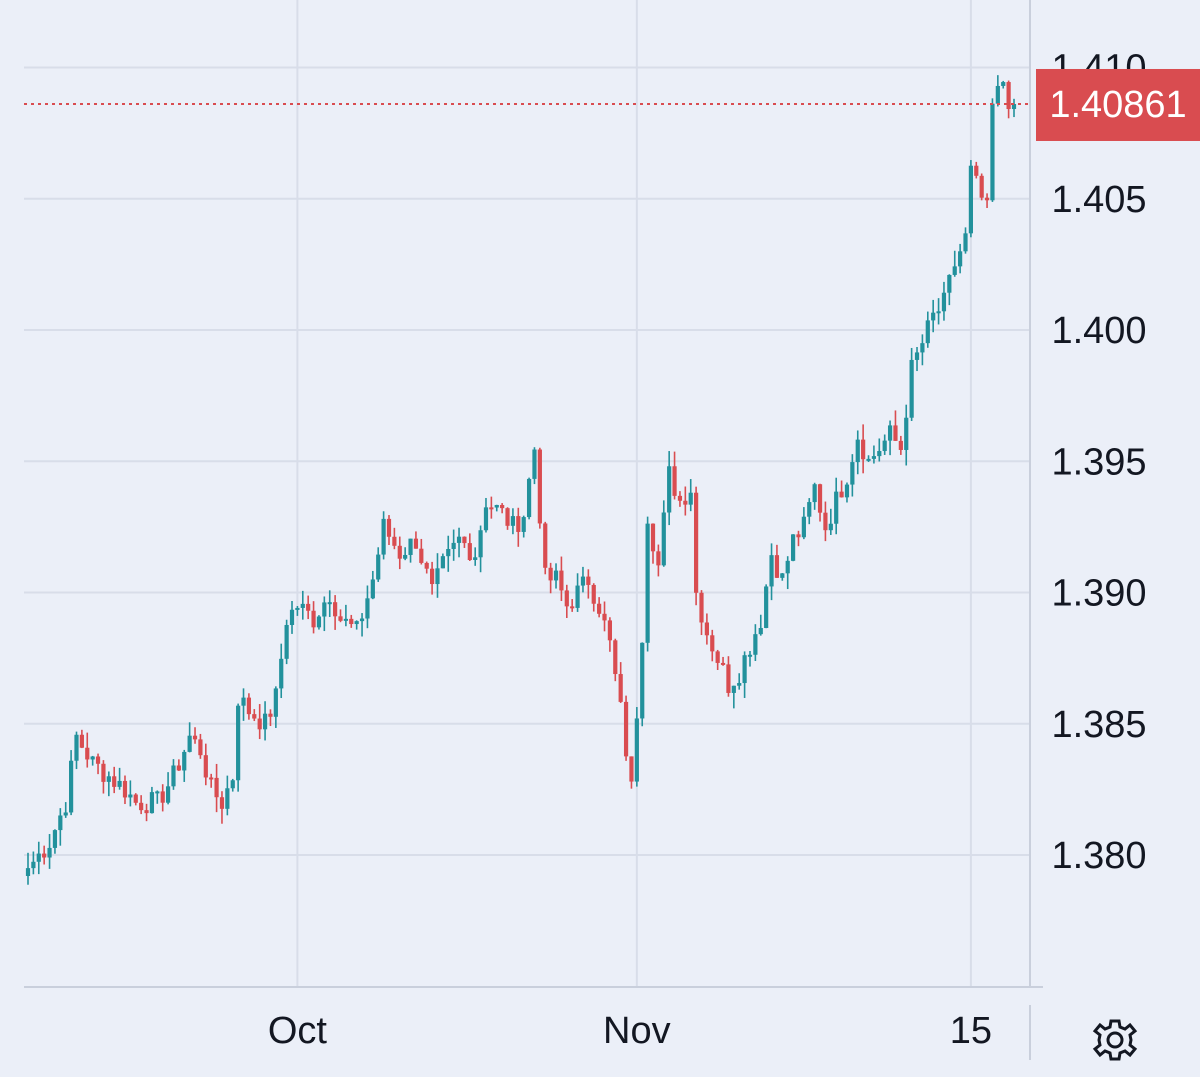  I want to click on y-tick-label: 1.400, so click(1098, 331).